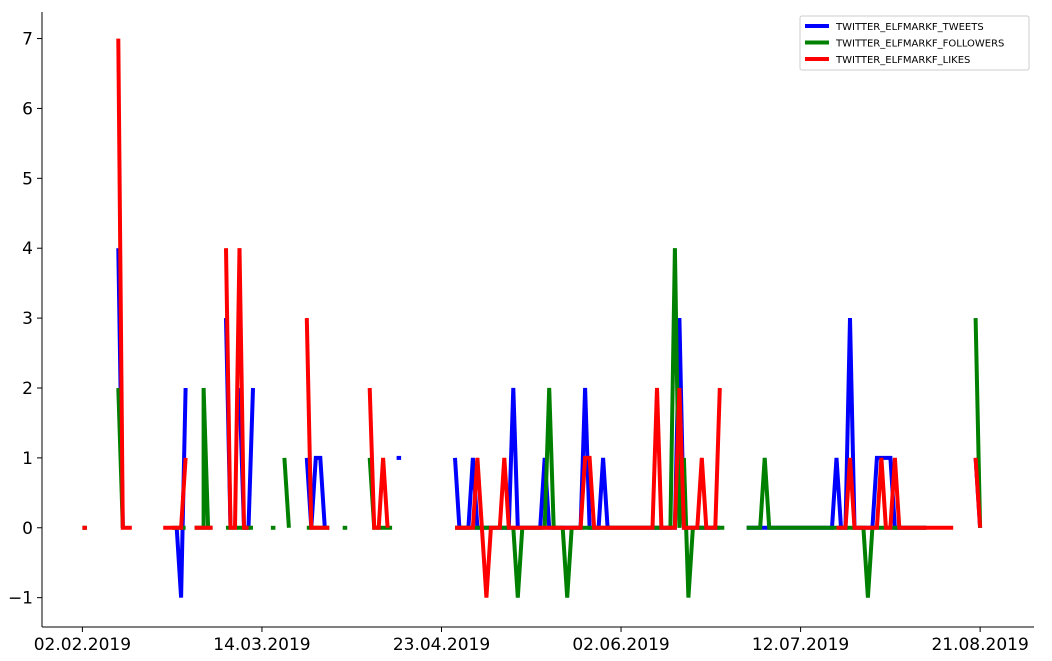  I want to click on y-tick-label: 4, so click(27, 249).